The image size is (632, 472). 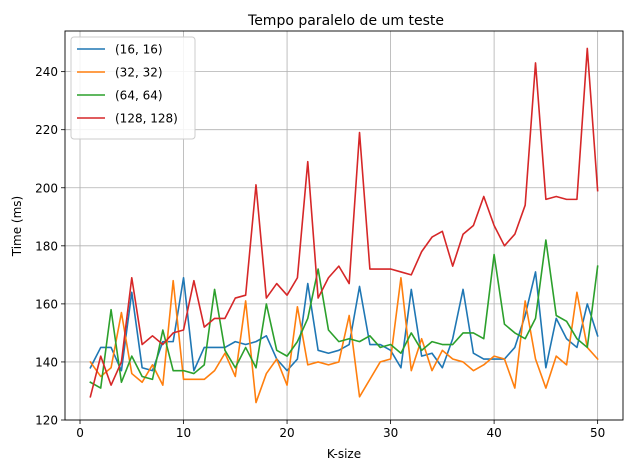 I want to click on x-tick-label: 50, so click(x=597, y=433).